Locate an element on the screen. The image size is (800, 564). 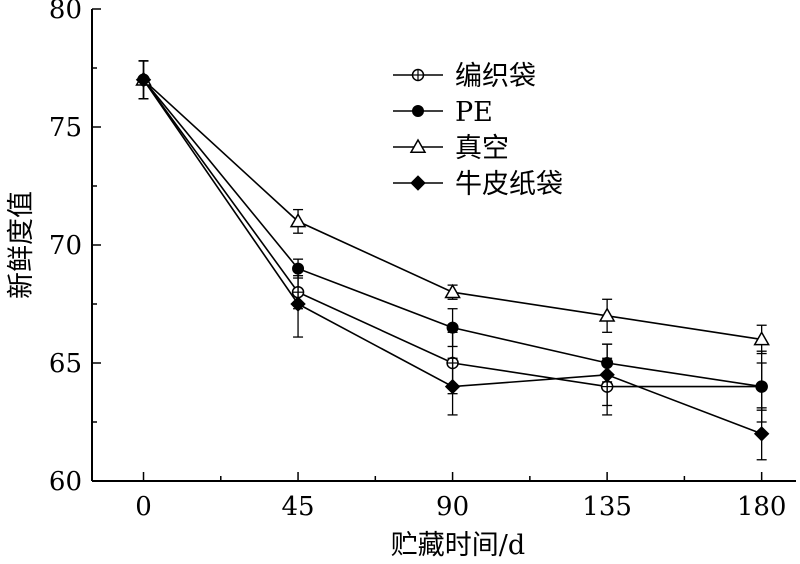
y-tick-label: 70 is located at coordinates (65, 246).